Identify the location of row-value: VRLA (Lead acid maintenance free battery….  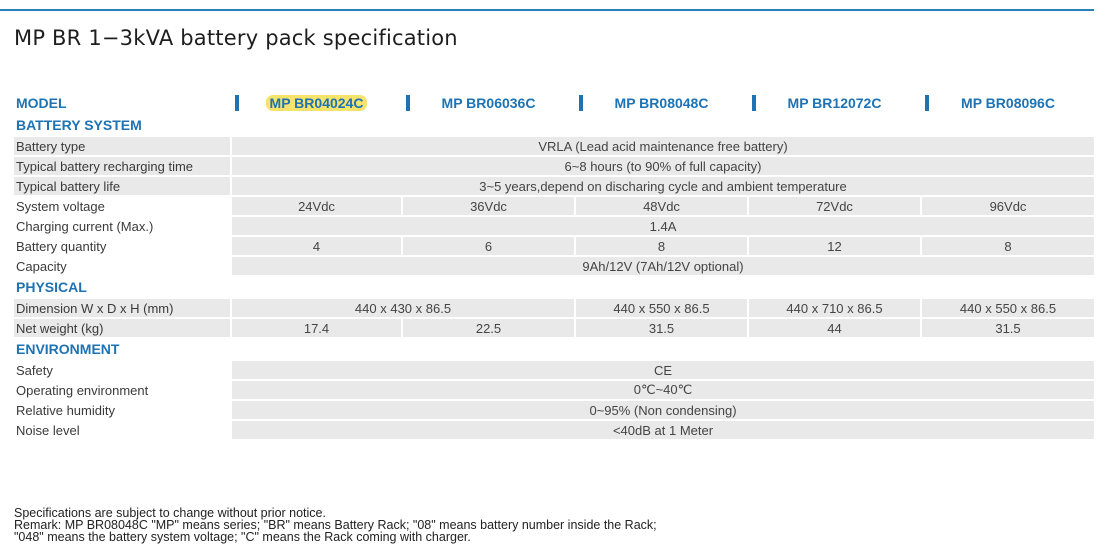
(663, 146).